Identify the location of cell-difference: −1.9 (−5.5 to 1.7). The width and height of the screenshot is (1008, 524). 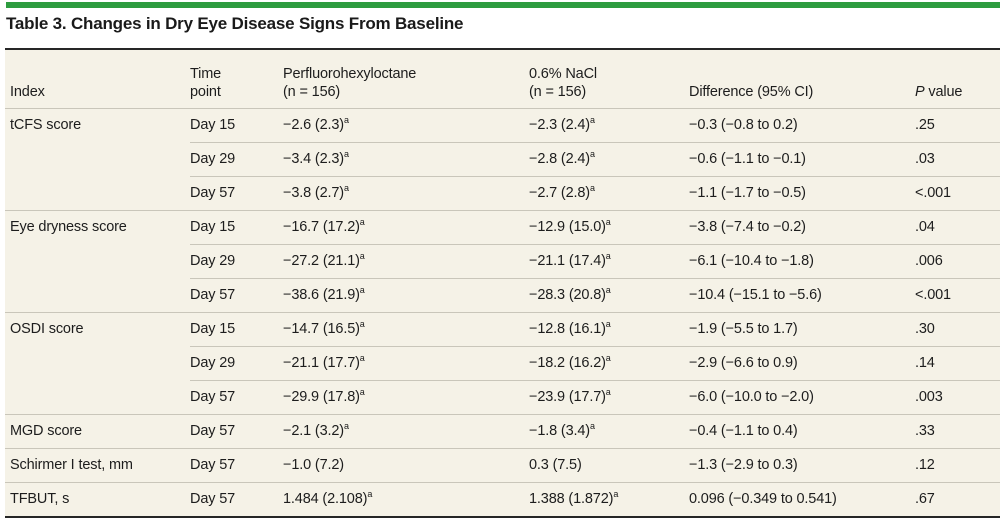
(743, 329).